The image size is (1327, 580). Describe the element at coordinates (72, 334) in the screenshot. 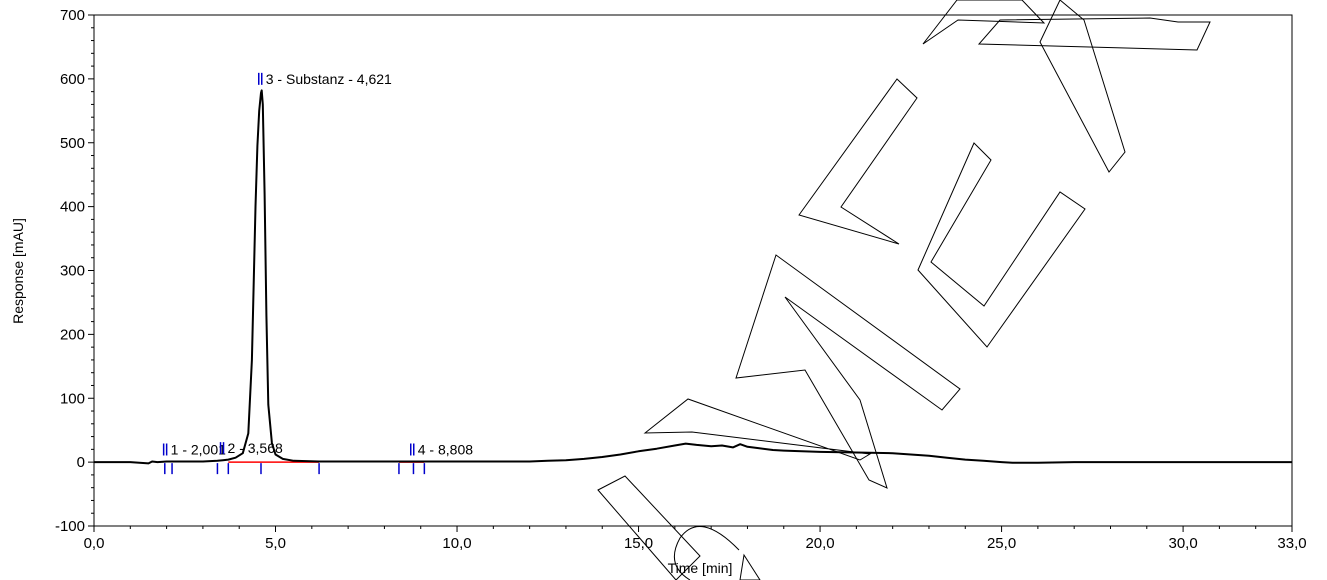

I see `y-tick-label: 200` at that location.